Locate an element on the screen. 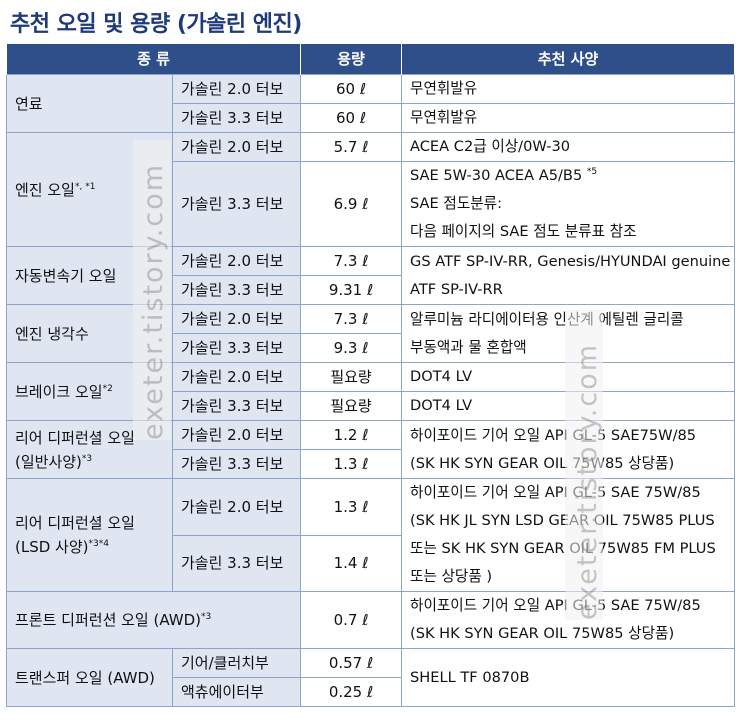  category-label: (LSD 사양) is located at coordinates (52, 547).